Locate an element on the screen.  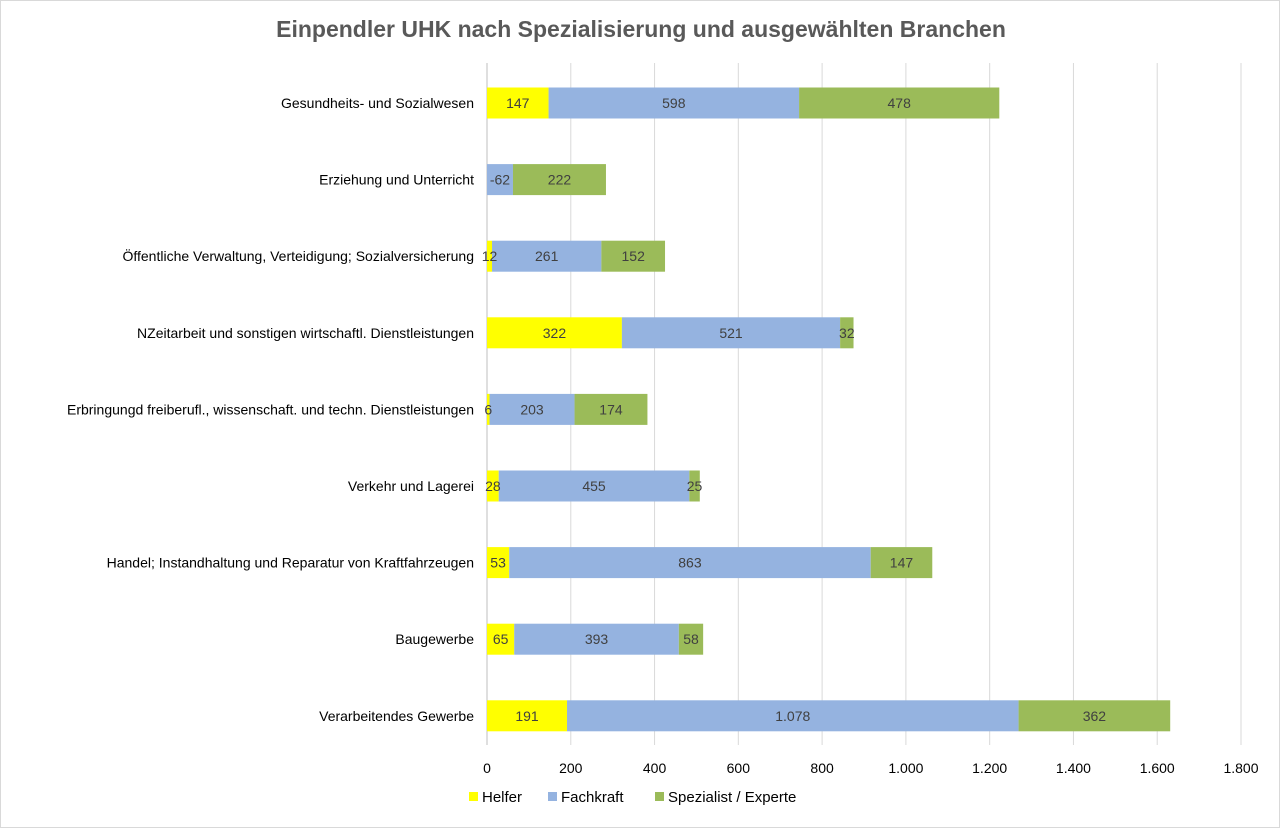
data-label: 1.078 is located at coordinates (792, 716).